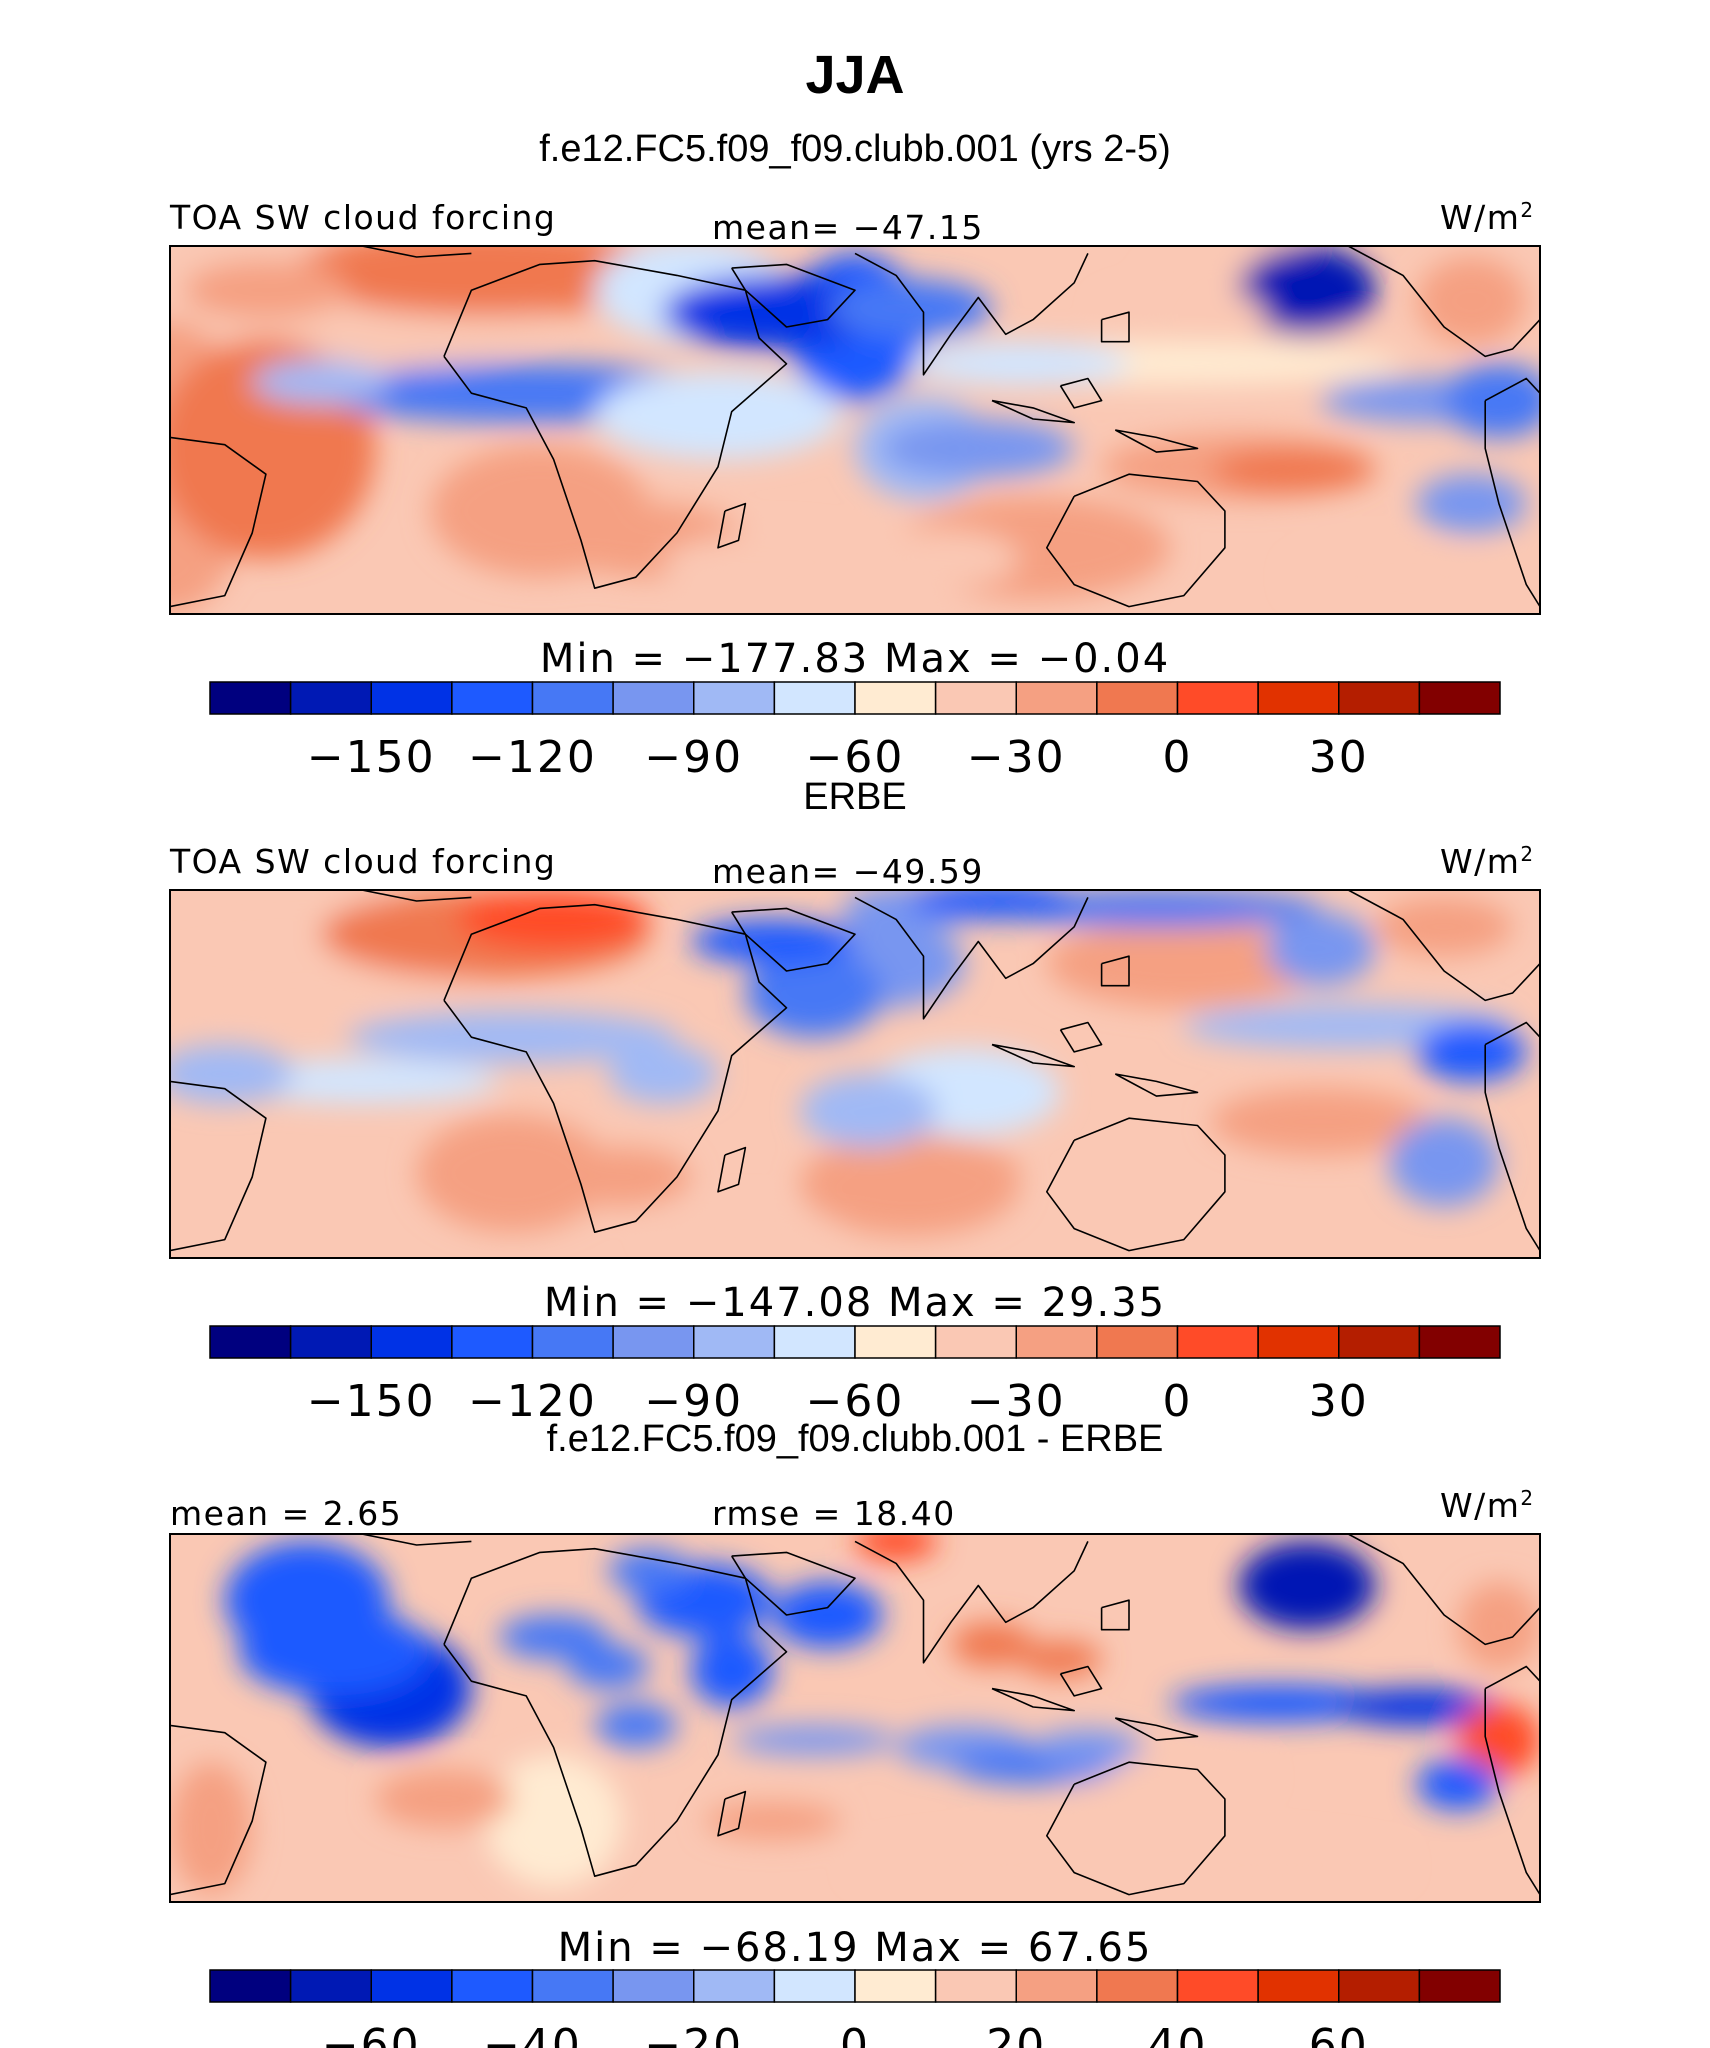 The width and height of the screenshot is (1710, 2048). I want to click on panel-2-units: W/m2, so click(1487, 861).